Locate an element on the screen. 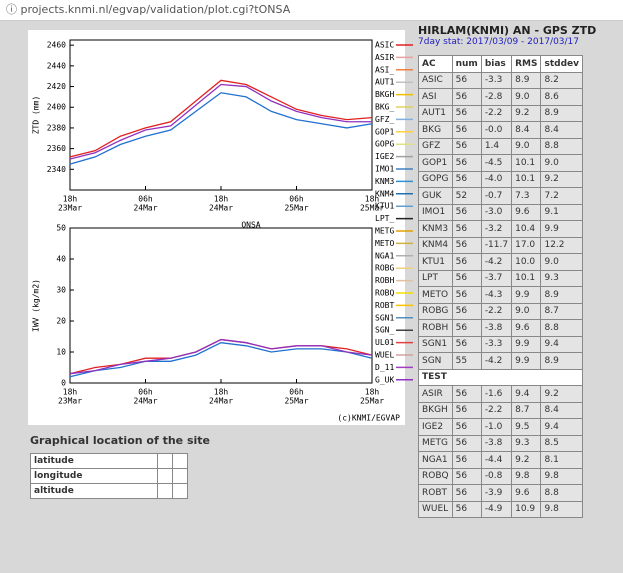  y-tick-label: 2360 is located at coordinates (56, 148).